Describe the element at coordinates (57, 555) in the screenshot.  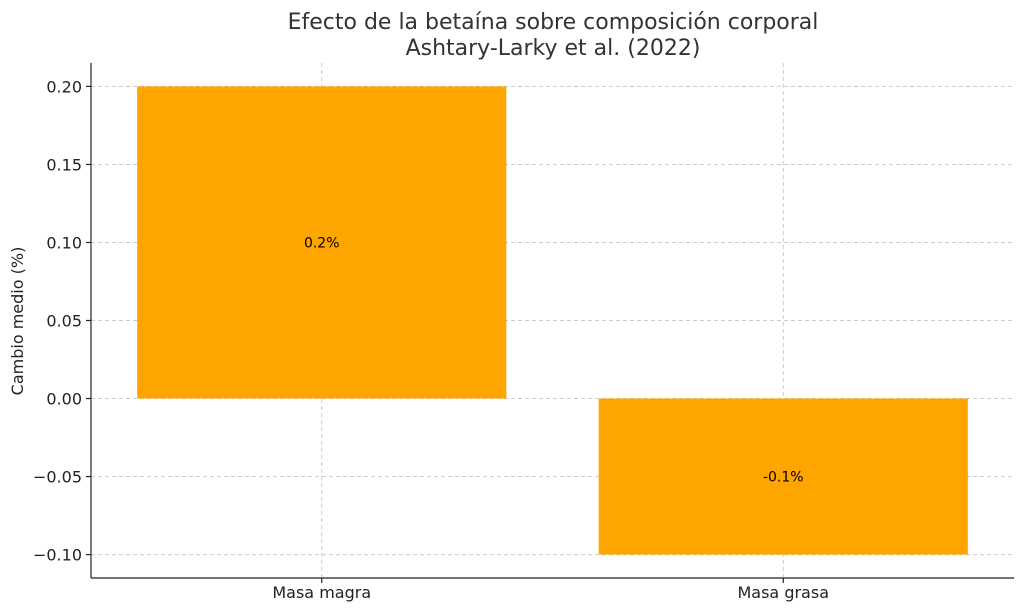
I see `y-tick-label: −0.10` at that location.